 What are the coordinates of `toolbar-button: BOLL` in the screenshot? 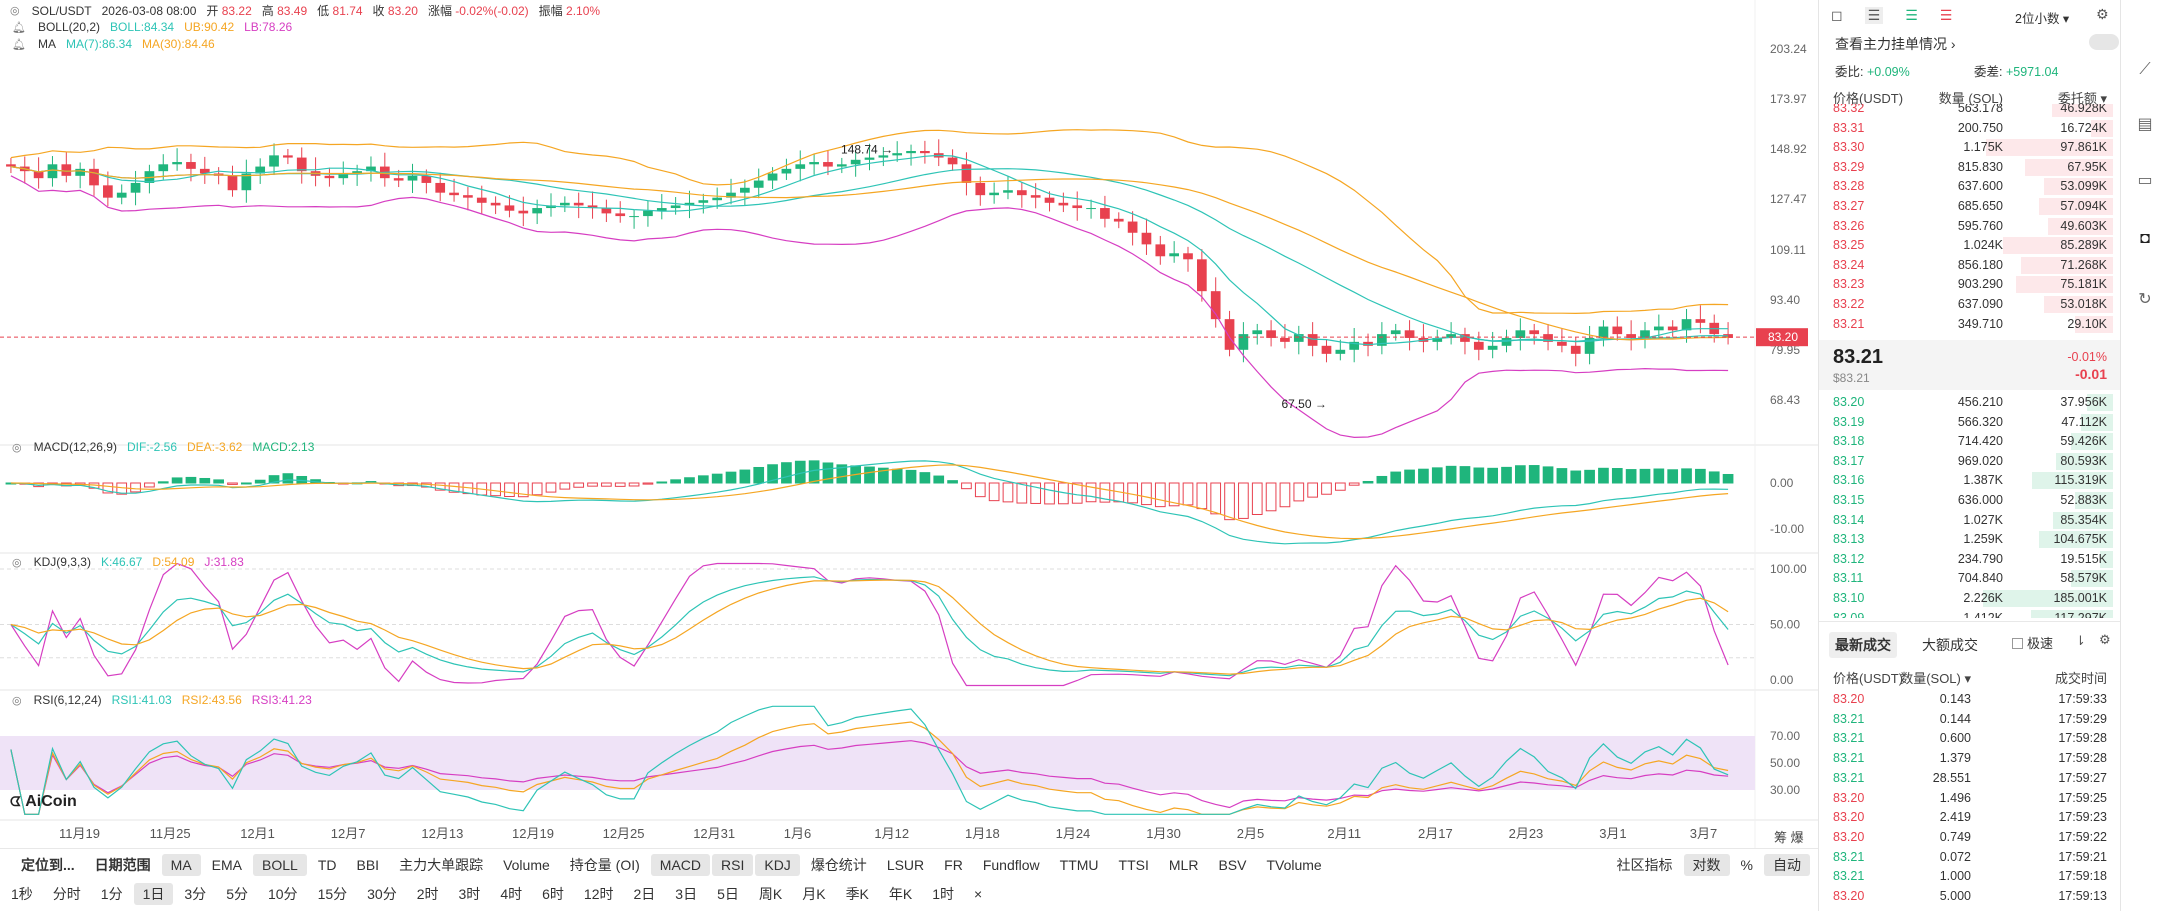 It's located at (280, 865).